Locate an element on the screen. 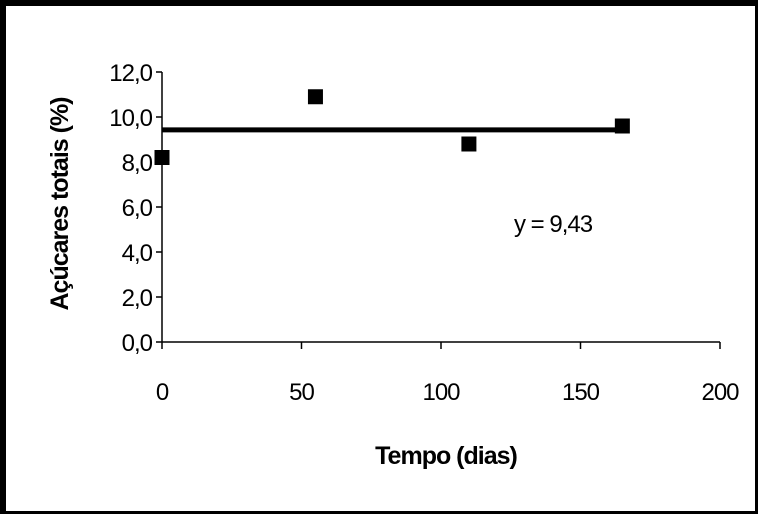 The image size is (758, 514). x-tick-label: 0 is located at coordinates (162, 392).